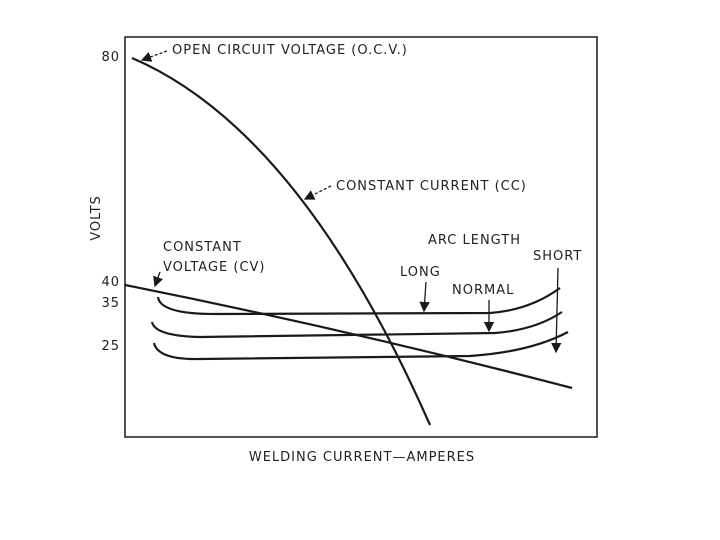  What do you see at coordinates (483, 290) in the screenshot?
I see `normal-label: NORMAL` at bounding box center [483, 290].